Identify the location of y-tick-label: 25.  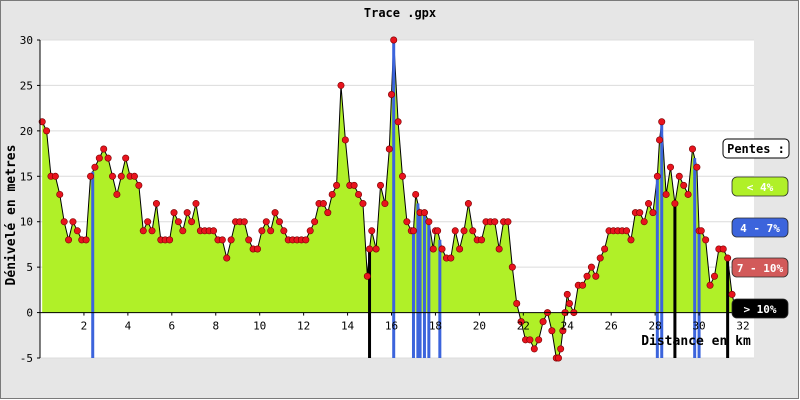
(26, 85).